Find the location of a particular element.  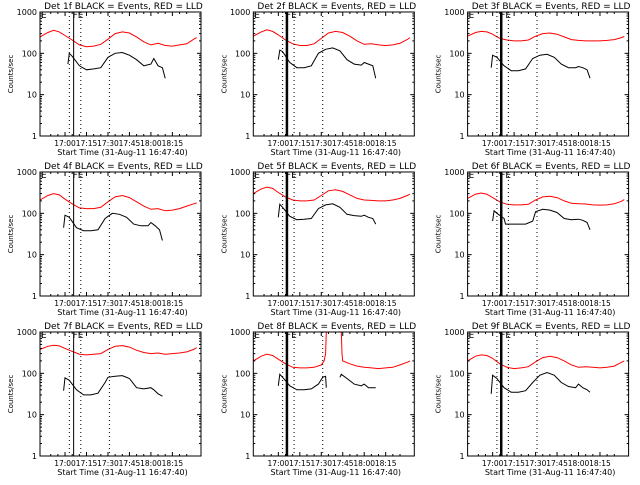

chart-title: Det 4f BLACK = Events, RED = LLD is located at coordinates (123, 167).